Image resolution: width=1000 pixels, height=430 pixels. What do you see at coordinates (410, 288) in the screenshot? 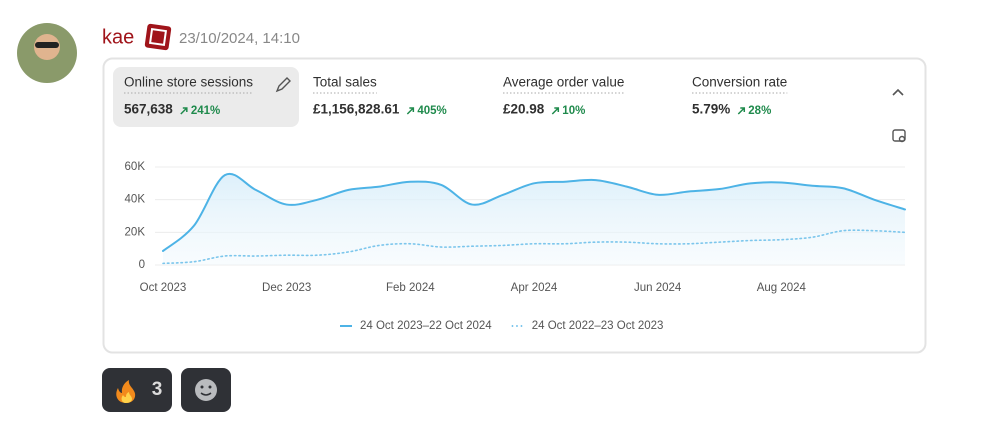
I see `x-tick-label: Feb 2024` at bounding box center [410, 288].